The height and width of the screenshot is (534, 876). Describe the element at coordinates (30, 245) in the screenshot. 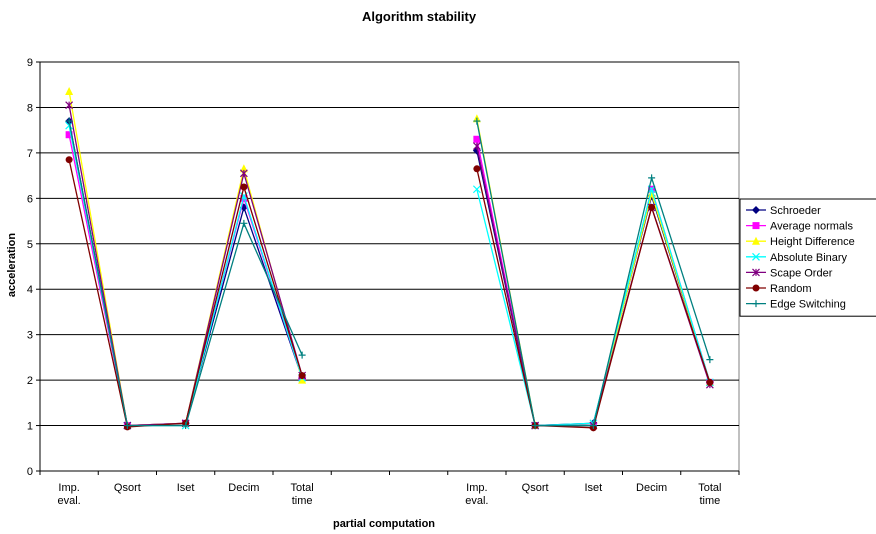

I see `y-tick-label: 5` at that location.